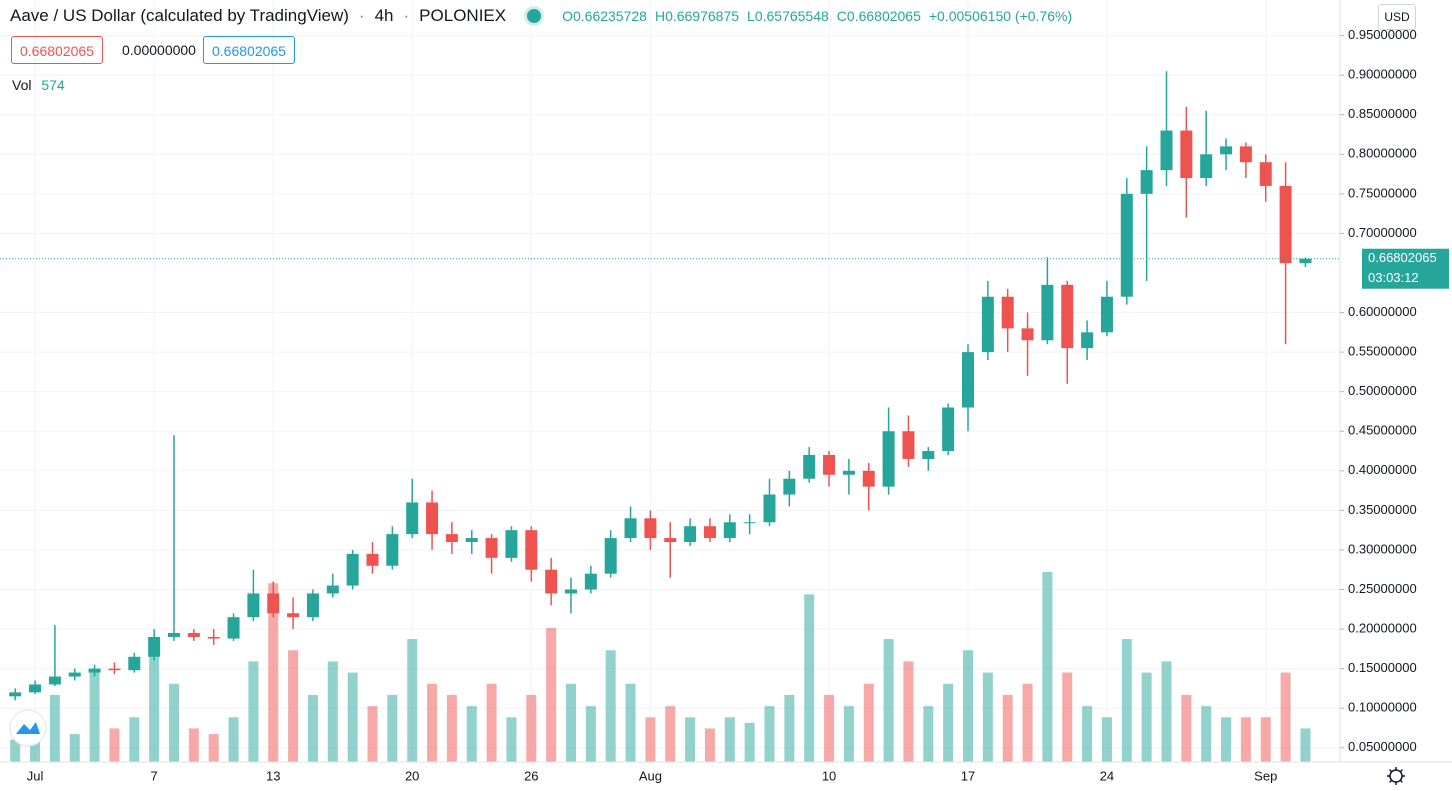 This screenshot has width=1452, height=791. Describe the element at coordinates (1397, 17) in the screenshot. I see `currency-button: USD` at that location.